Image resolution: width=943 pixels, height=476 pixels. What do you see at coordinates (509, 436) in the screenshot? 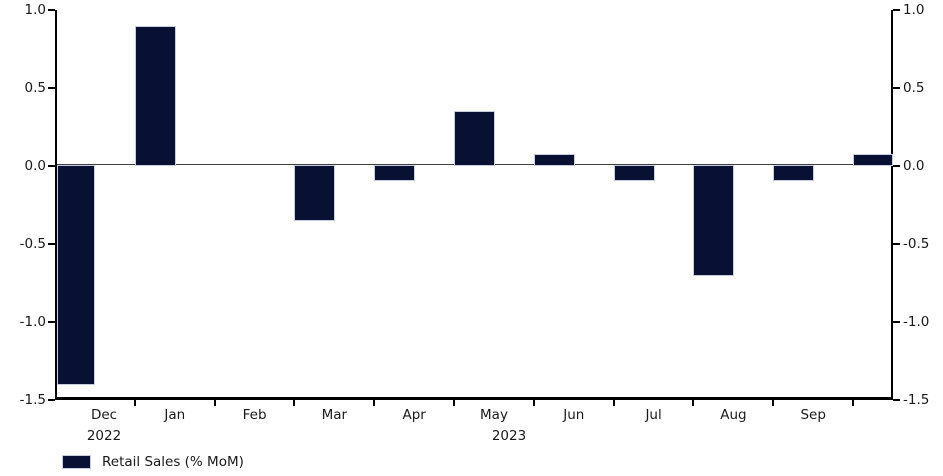
I see `x-year-label-2023: 2023` at bounding box center [509, 436].